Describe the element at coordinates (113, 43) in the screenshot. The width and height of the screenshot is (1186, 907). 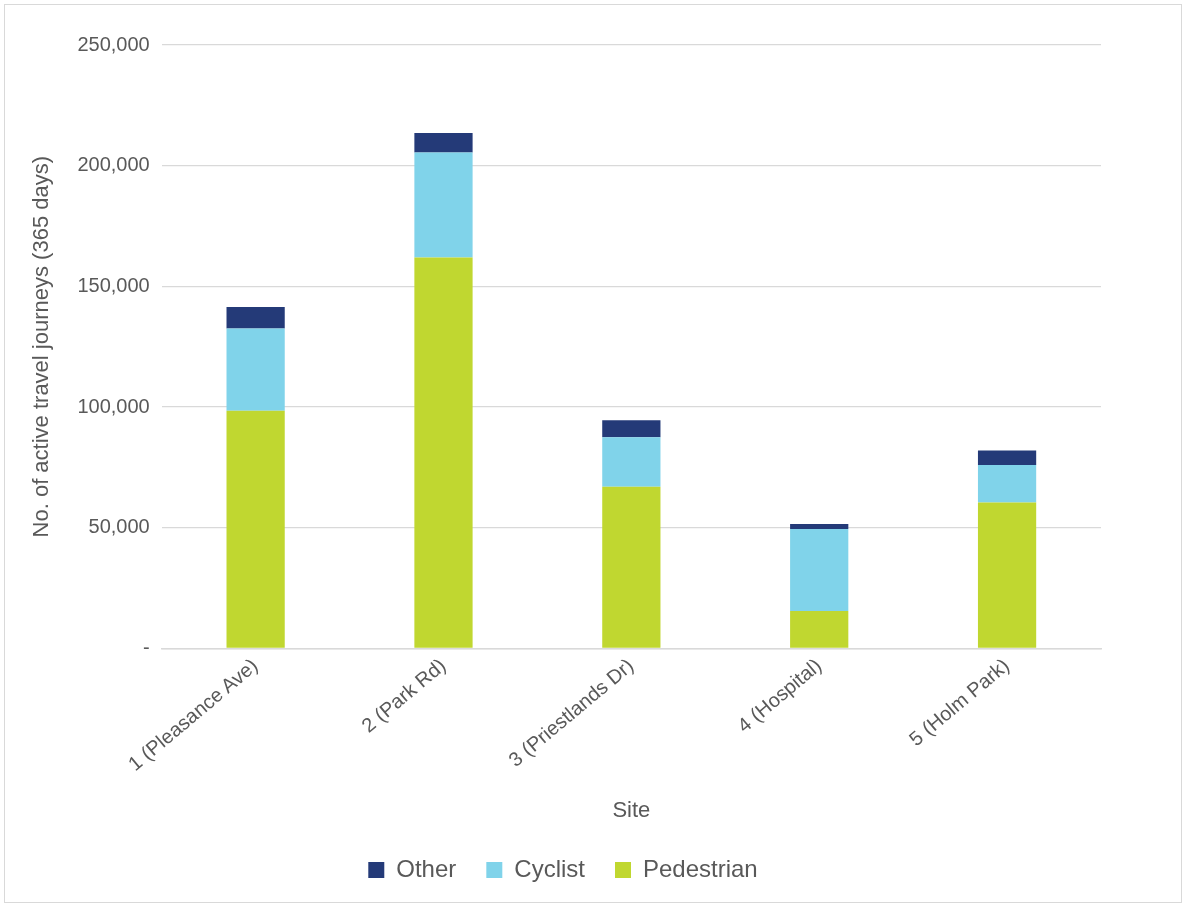
I see `y-tick-label: 250,000` at that location.